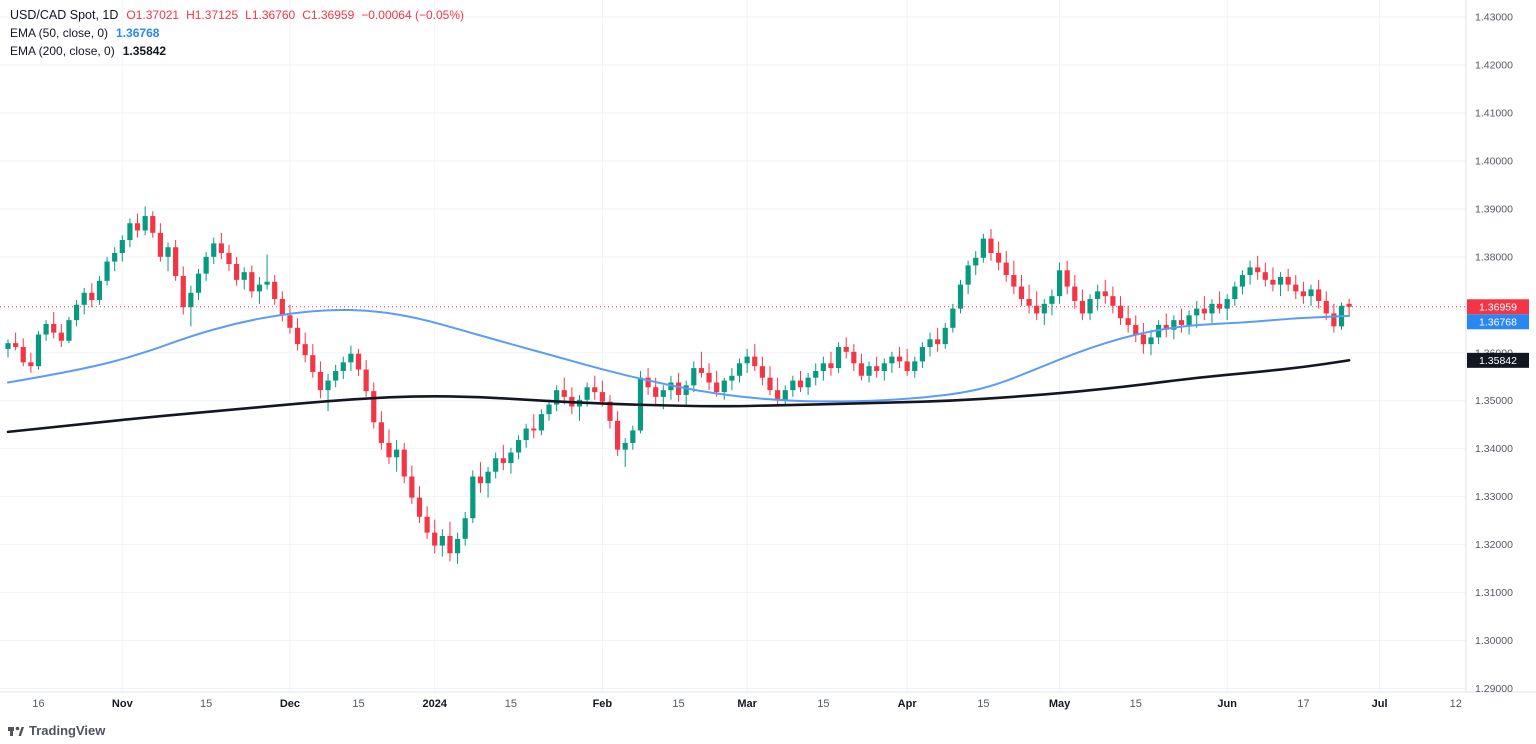 The width and height of the screenshot is (1536, 744). I want to click on ema50-legend-row: EMA (50, close, 0) 1.36768, so click(240, 33).